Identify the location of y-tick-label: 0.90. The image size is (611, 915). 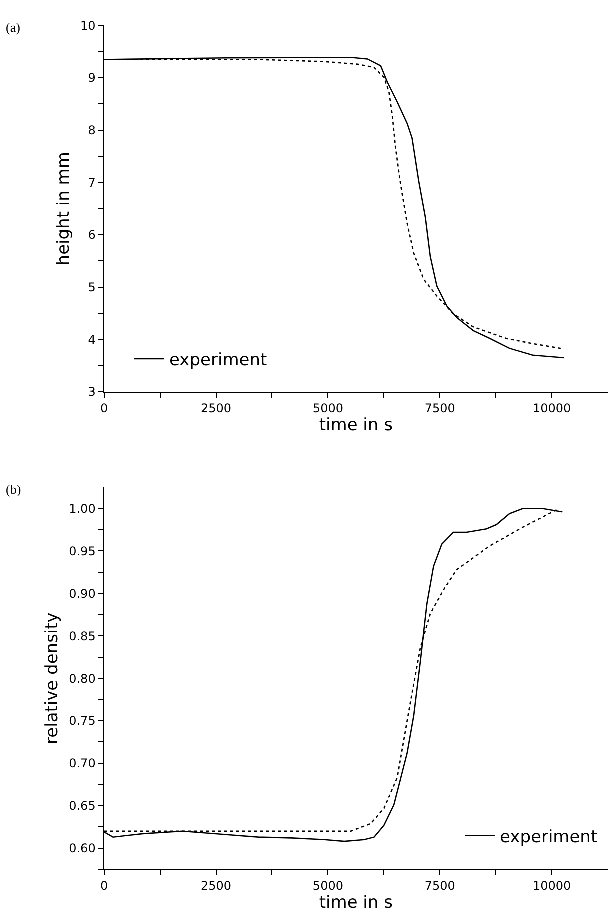
(82, 593).